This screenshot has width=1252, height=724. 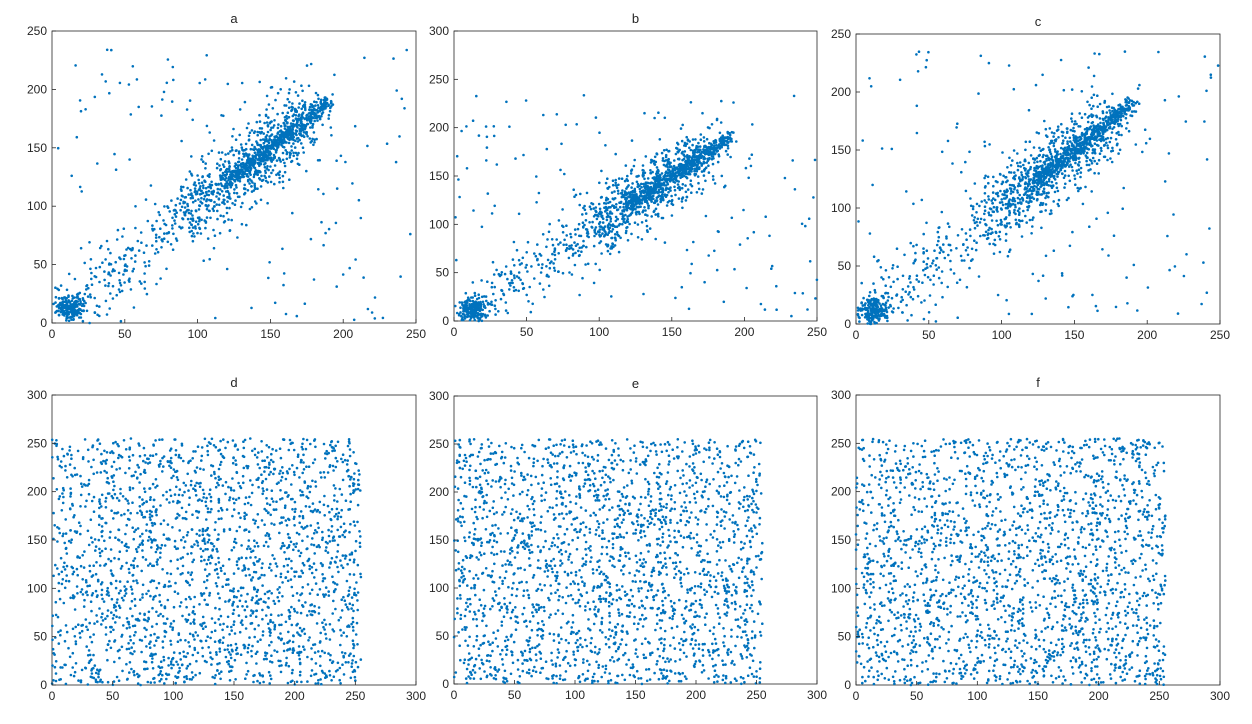 I want to click on y-tick-label: 0, so click(x=43, y=323).